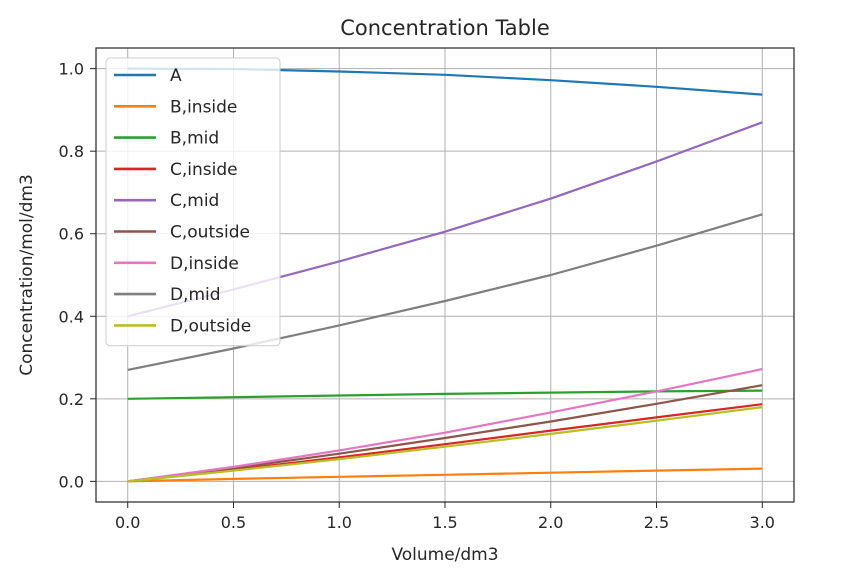 This screenshot has width=860, height=579. What do you see at coordinates (550, 522) in the screenshot?
I see `x-tick-label: 2.0` at bounding box center [550, 522].